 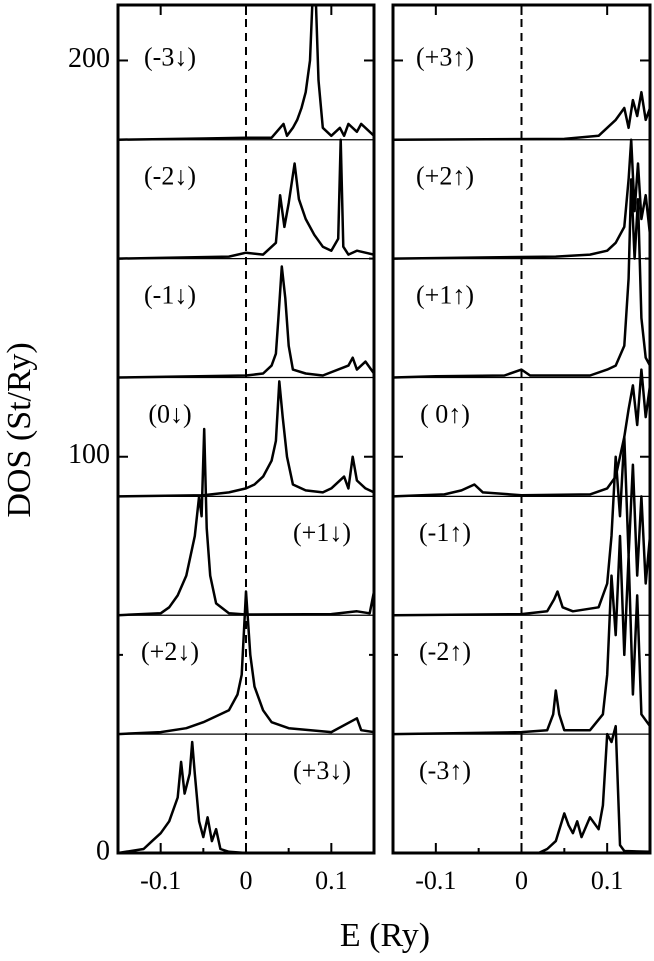 What do you see at coordinates (170, 176) in the screenshot?
I see `series-label: (-2↓)` at bounding box center [170, 176].